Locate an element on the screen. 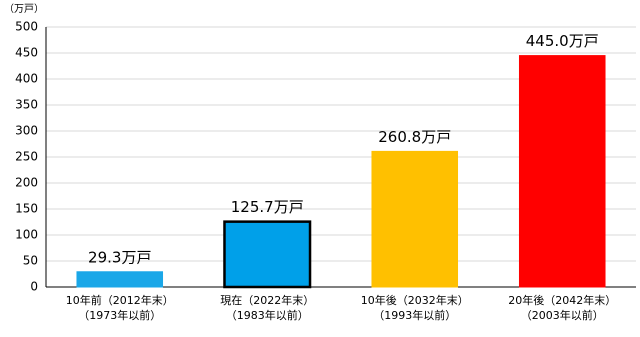 This screenshot has height=337, width=640. y-tick-label: 350 is located at coordinates (26, 105).